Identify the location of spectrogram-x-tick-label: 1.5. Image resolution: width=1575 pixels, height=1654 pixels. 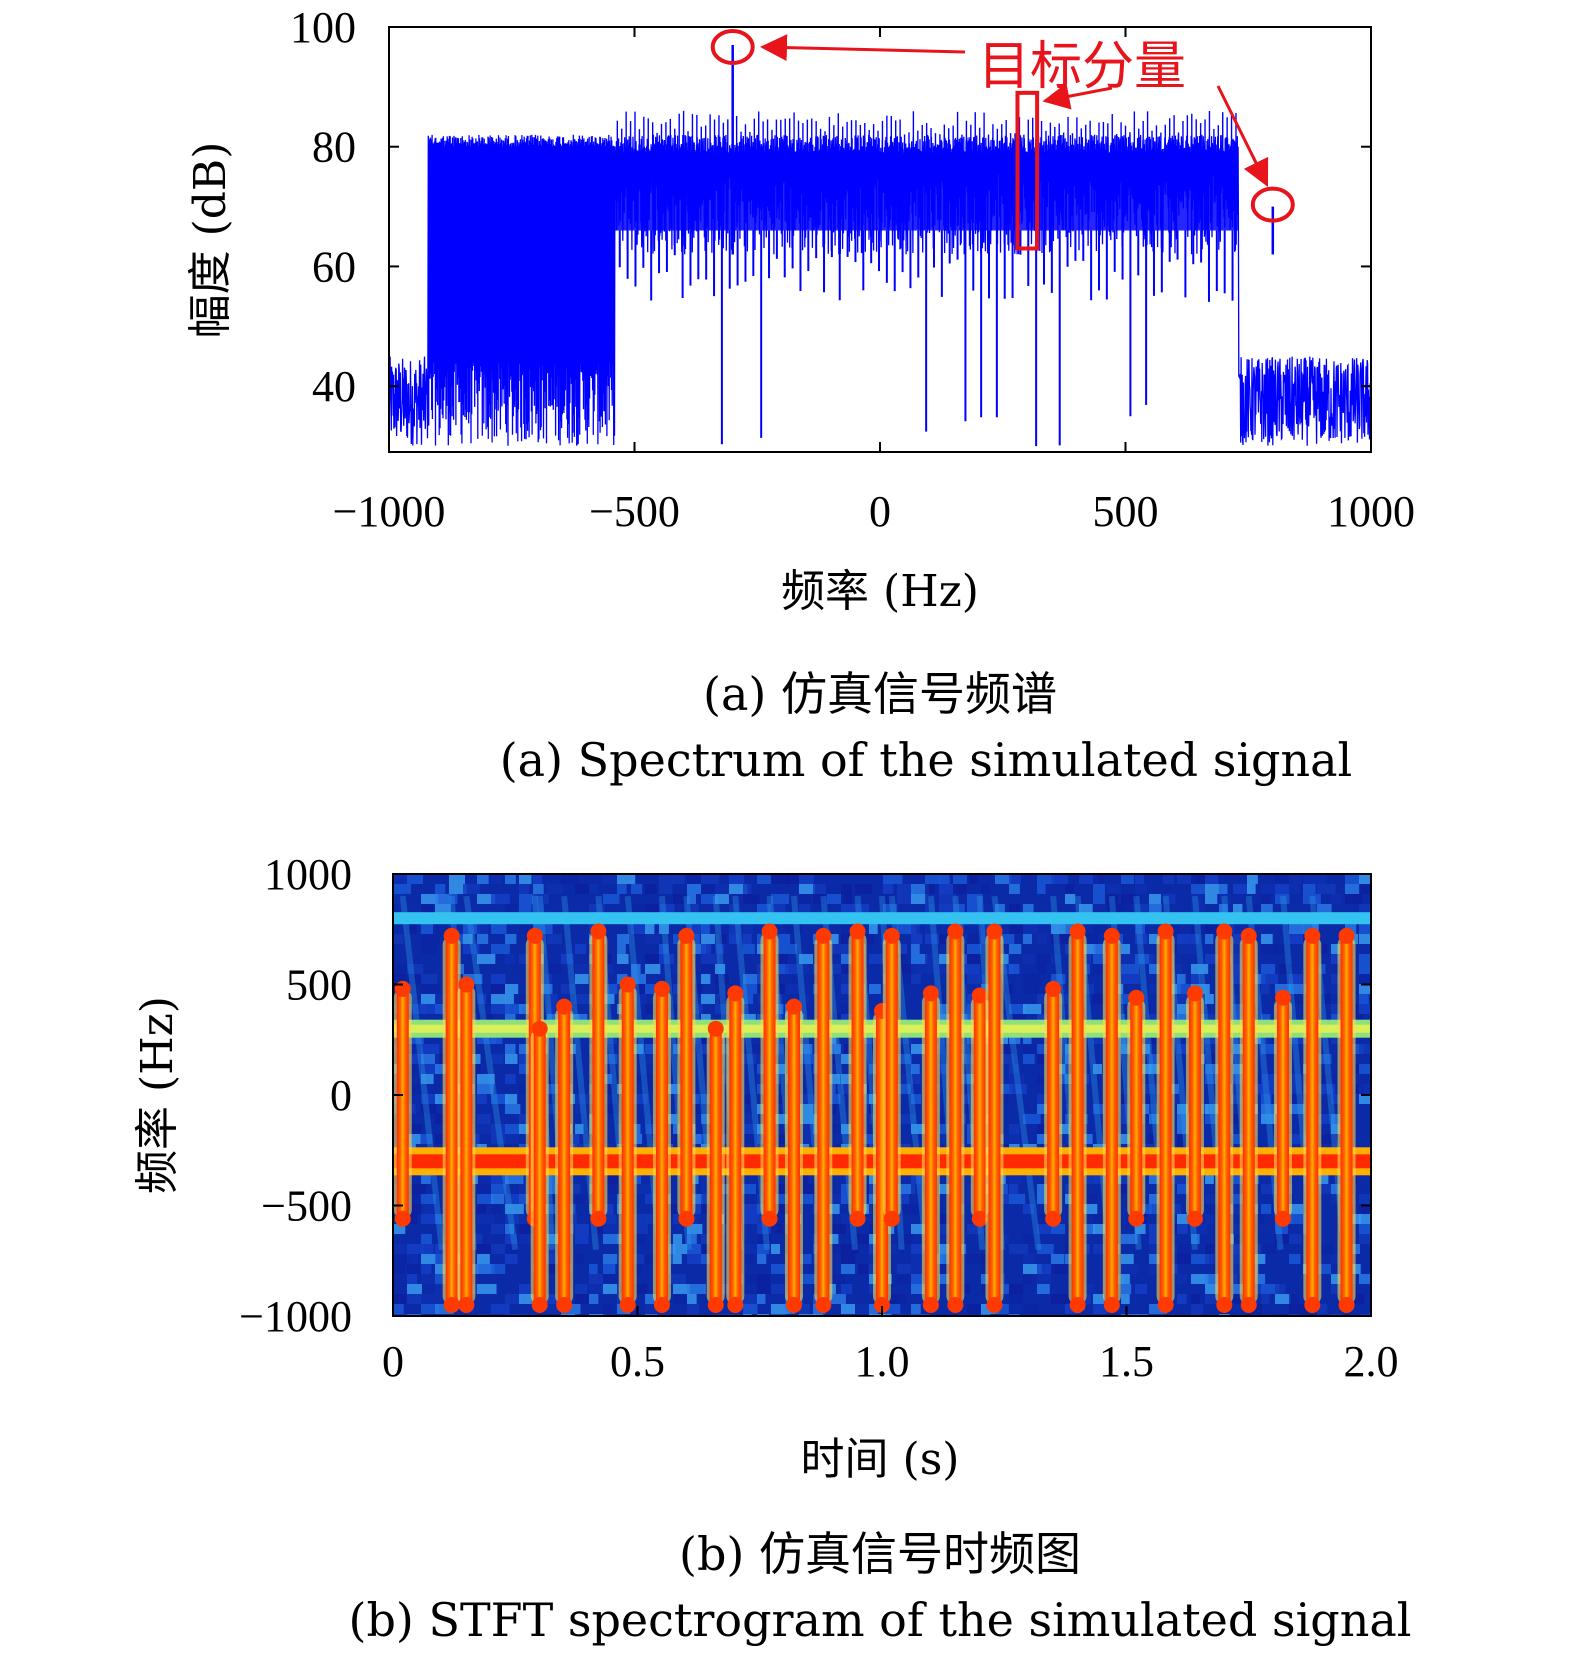
(1126, 1361).